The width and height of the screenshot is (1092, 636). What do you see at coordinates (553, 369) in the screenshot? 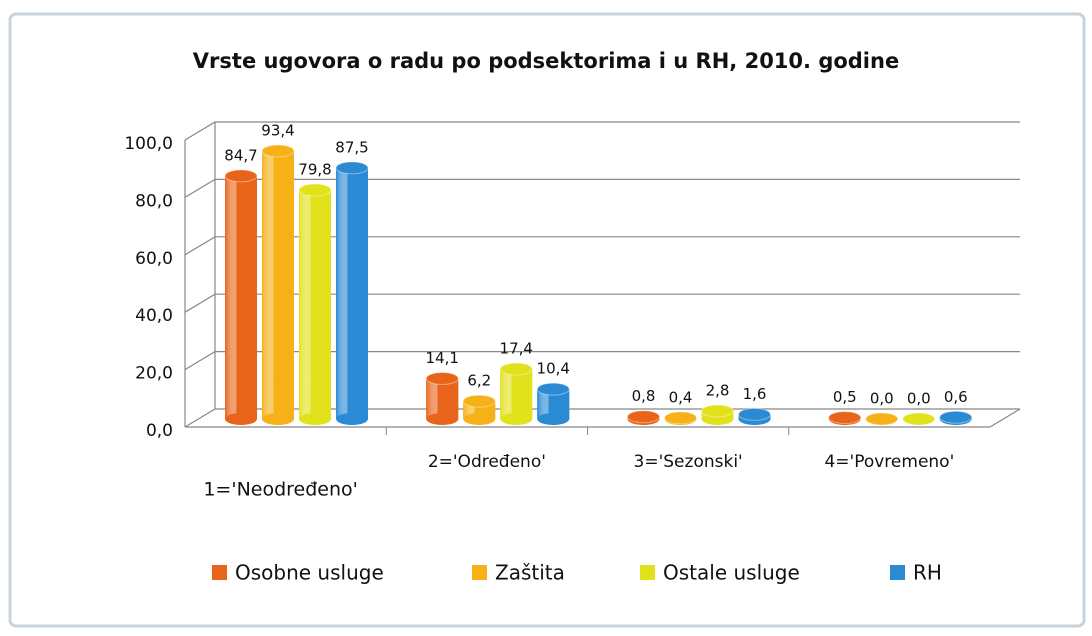
I see `value-label: 10,4` at bounding box center [553, 369].